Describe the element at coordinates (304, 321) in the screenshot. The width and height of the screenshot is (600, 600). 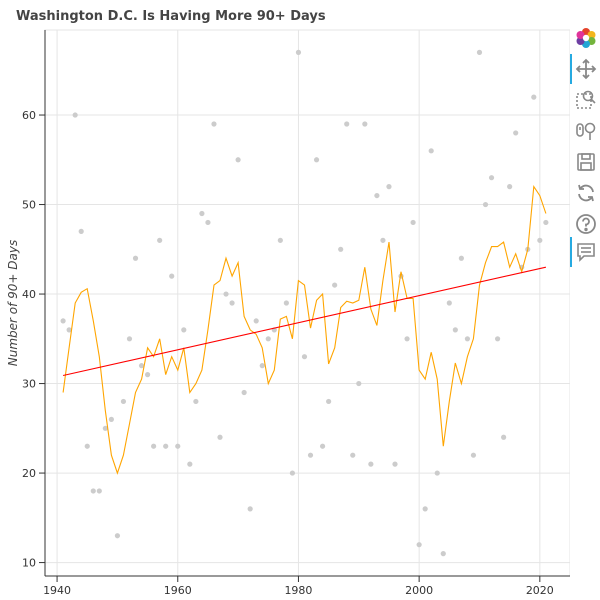
I see `trend-line` at that location.